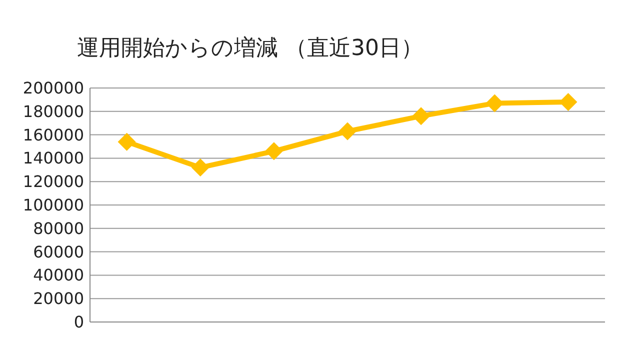  I want to click on chart-title: 運用開始からの増減 （直近30日）, so click(250, 48).